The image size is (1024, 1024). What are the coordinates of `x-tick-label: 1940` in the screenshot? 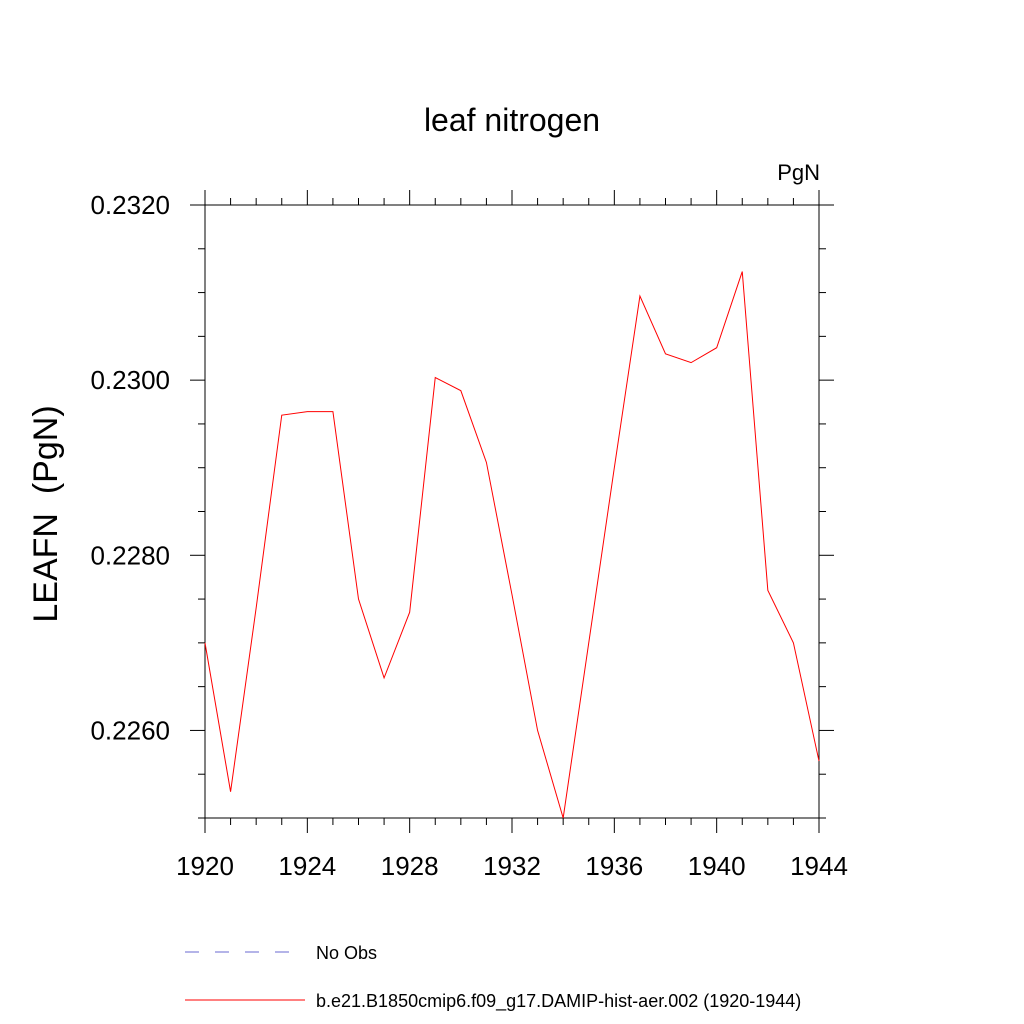 It's located at (717, 866).